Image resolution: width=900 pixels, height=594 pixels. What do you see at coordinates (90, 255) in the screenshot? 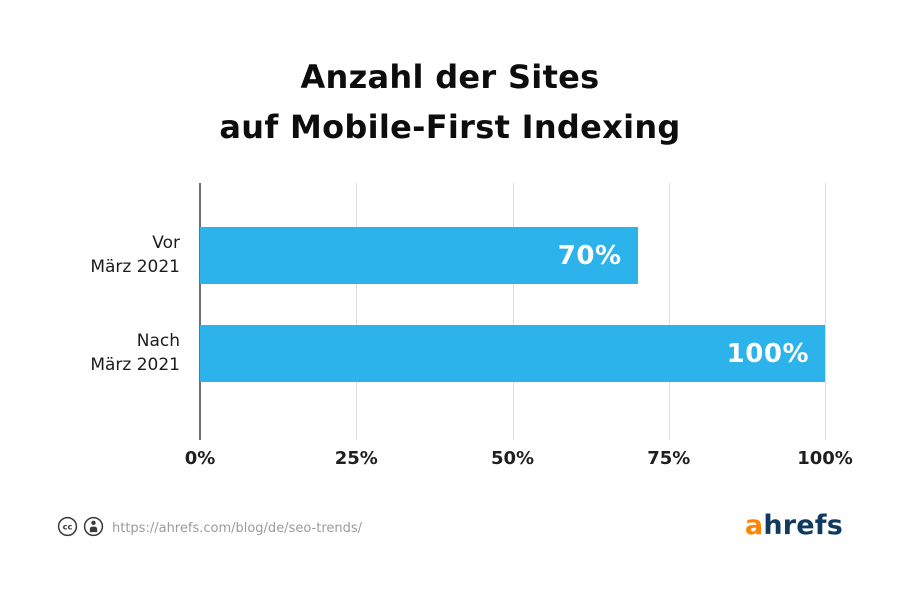
I see `category-label-vor-maerz-2021: Vor März 2021` at bounding box center [90, 255].